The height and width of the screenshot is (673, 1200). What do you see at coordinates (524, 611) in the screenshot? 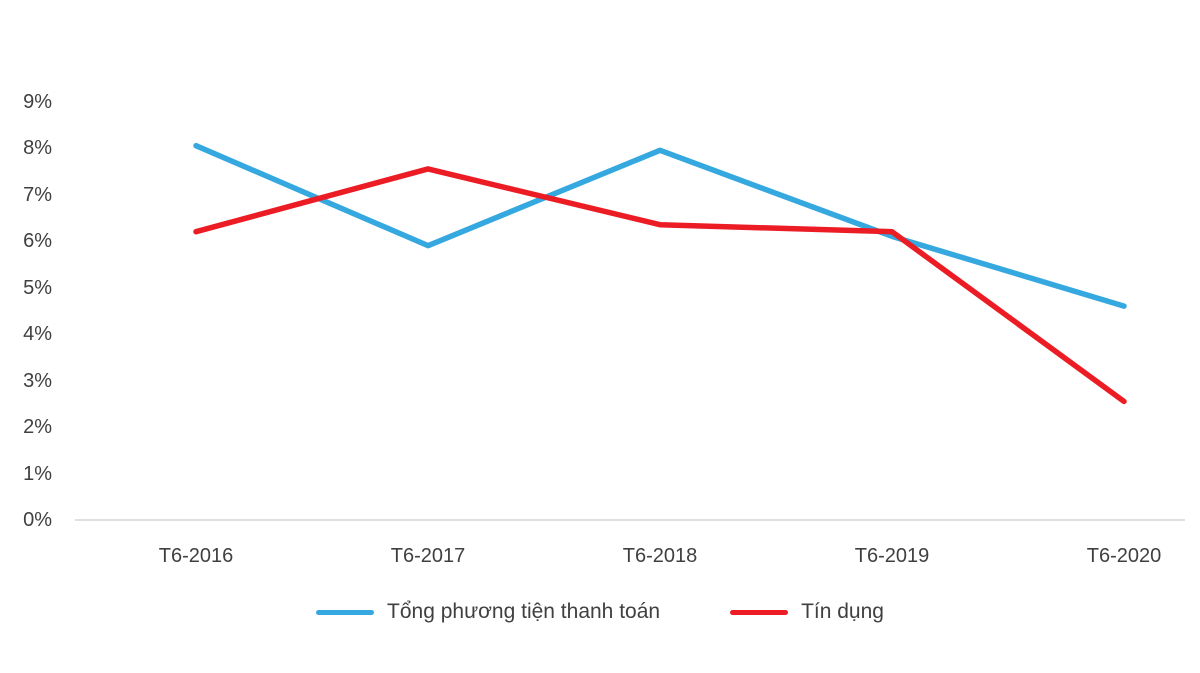
I see `legend-label: Tổng phương tiện thanh toán` at bounding box center [524, 611].